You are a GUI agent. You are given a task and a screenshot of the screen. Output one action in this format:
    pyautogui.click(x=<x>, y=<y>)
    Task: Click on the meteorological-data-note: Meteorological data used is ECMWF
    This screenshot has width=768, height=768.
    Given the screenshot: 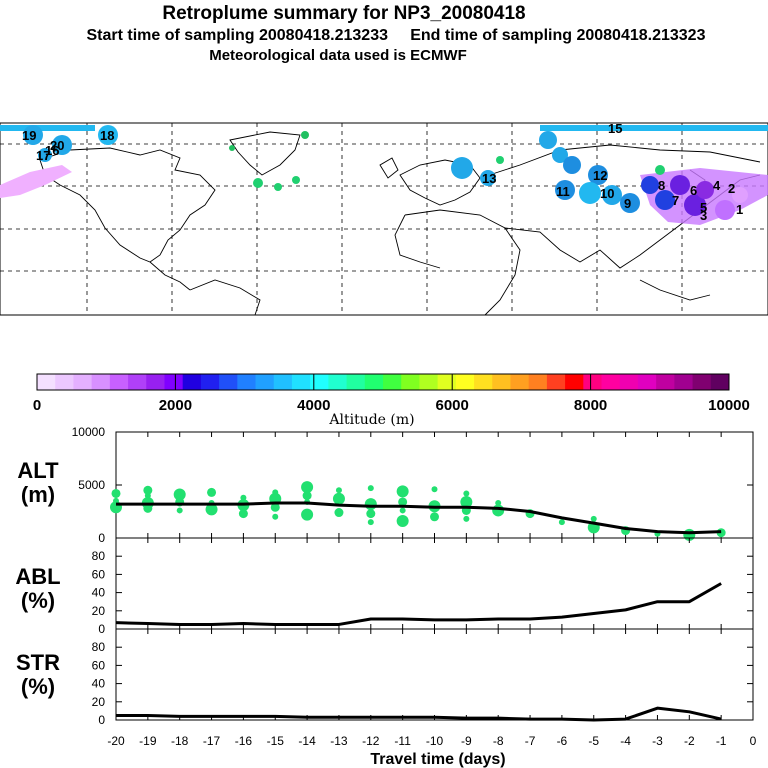 What is the action you would take?
    pyautogui.click(x=338, y=55)
    